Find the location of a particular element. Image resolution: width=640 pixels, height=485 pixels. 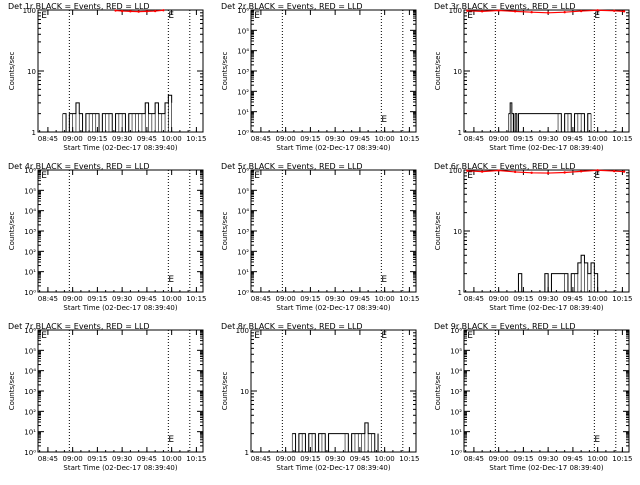

panel-title: Det 4r BLACK = Events, RED = LLD is located at coordinates (79, 166).